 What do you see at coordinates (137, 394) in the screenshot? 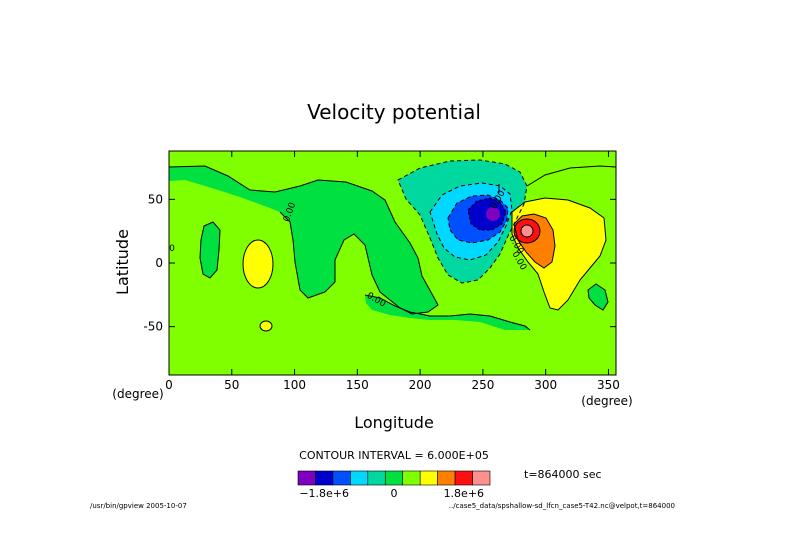
I see `y-axis-unit: (degree)` at bounding box center [137, 394].